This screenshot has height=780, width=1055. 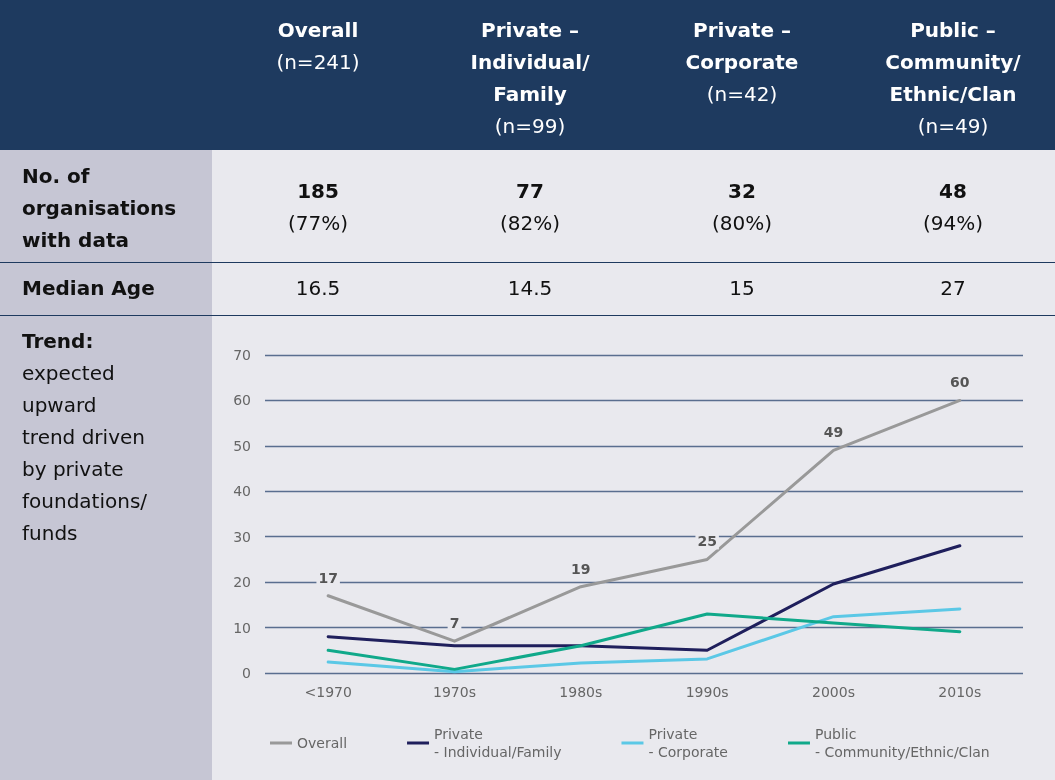 What do you see at coordinates (100, 208) in the screenshot?
I see `text: No. of organisations with data` at bounding box center [100, 208].